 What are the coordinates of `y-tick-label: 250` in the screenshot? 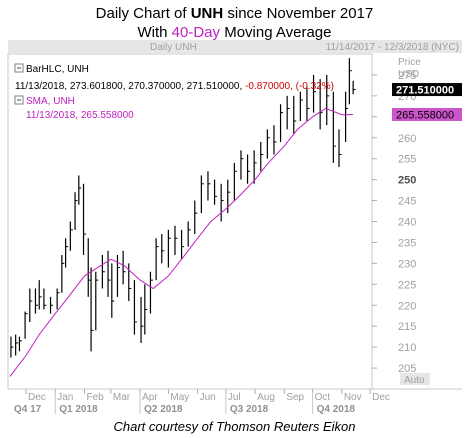 It's located at (407, 181).